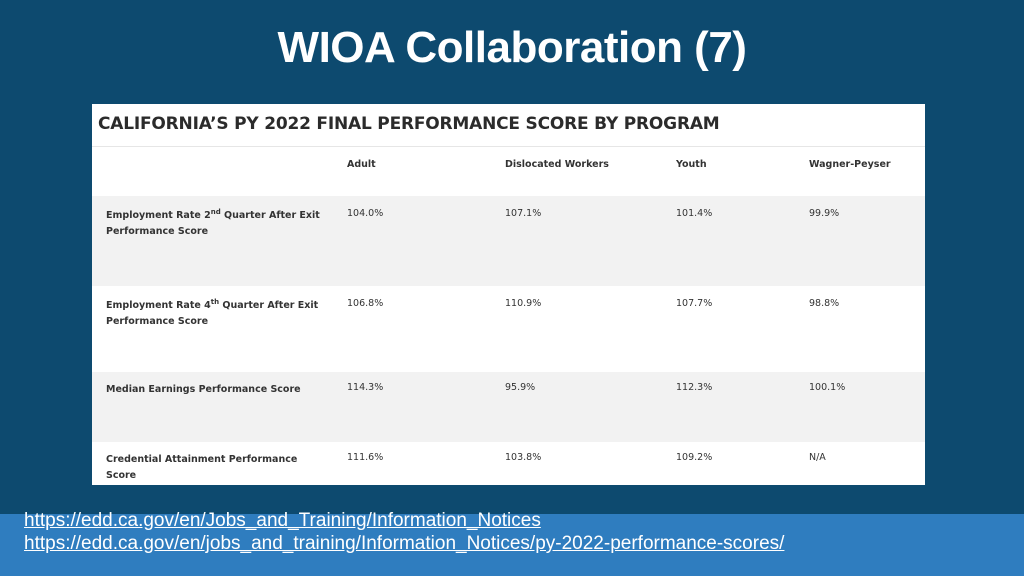  I want to click on cell-wagner-peyser: 100.1%, so click(827, 387).